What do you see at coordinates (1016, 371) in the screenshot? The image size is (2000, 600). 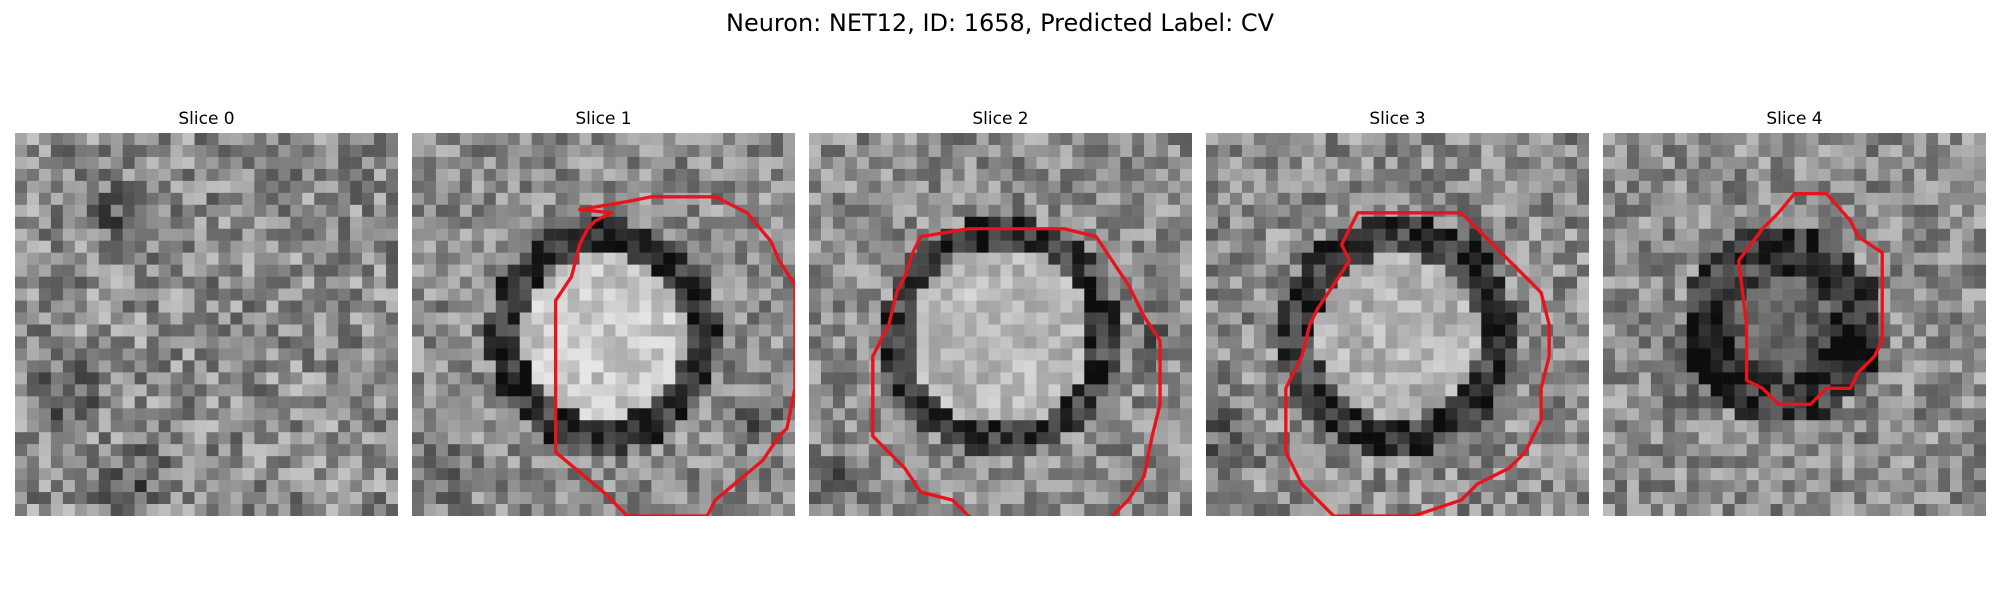 I see `segmentation-contour` at bounding box center [1016, 371].